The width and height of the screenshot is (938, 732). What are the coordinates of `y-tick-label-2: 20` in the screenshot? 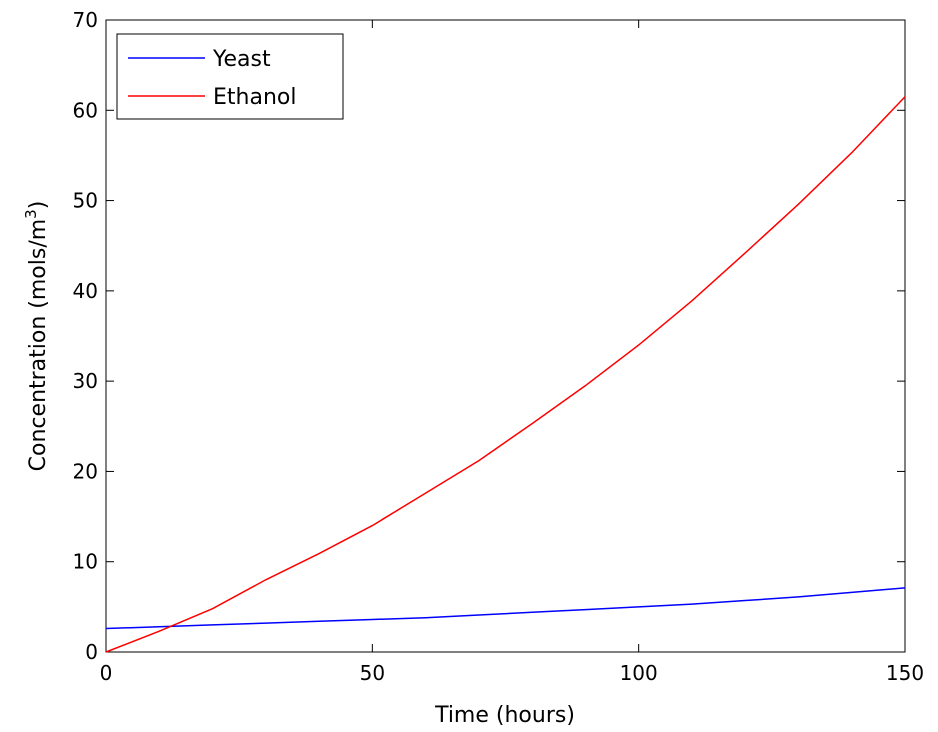 It's located at (85, 471).